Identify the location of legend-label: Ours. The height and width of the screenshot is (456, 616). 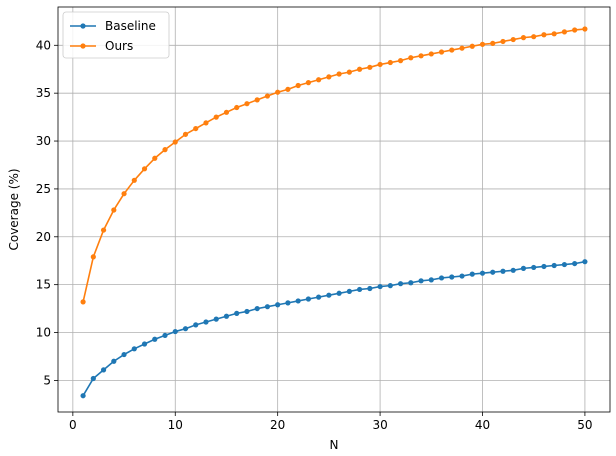
(119, 46).